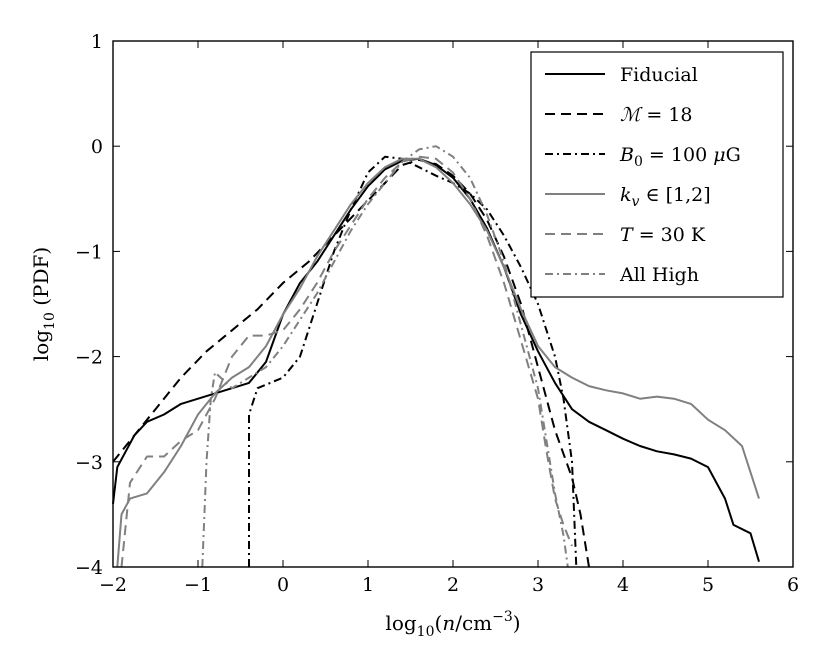 This screenshot has height=664, width=830. What do you see at coordinates (89, 463) in the screenshot?
I see `y-tick-label: −3` at bounding box center [89, 463].